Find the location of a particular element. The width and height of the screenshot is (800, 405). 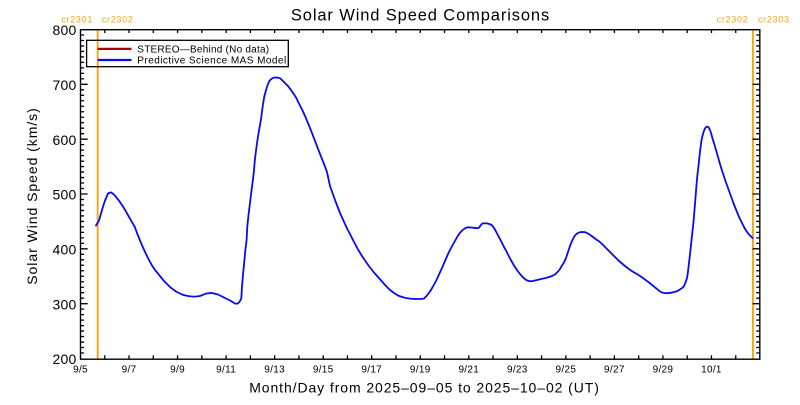

svg-text: 600 is located at coordinates (65, 140).